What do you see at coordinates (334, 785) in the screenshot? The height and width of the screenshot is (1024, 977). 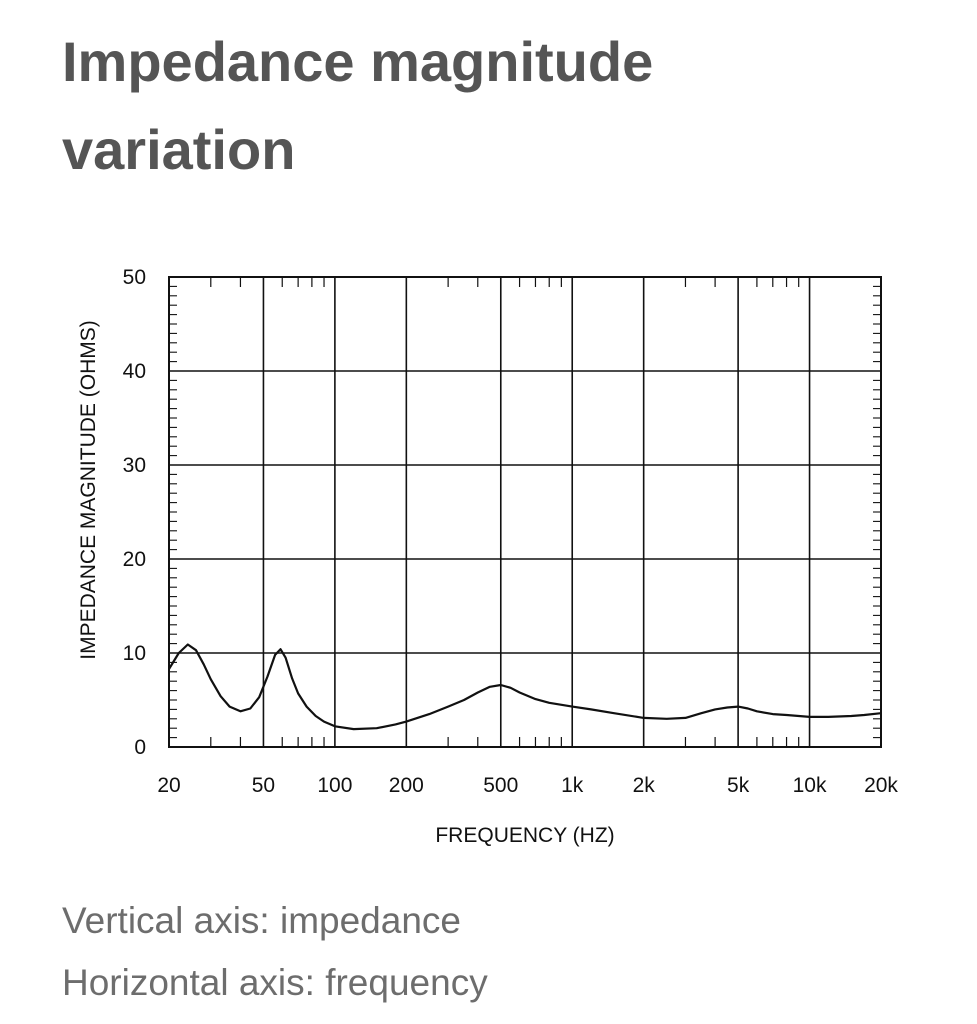 I see `x-tick-label: 100` at bounding box center [334, 785].